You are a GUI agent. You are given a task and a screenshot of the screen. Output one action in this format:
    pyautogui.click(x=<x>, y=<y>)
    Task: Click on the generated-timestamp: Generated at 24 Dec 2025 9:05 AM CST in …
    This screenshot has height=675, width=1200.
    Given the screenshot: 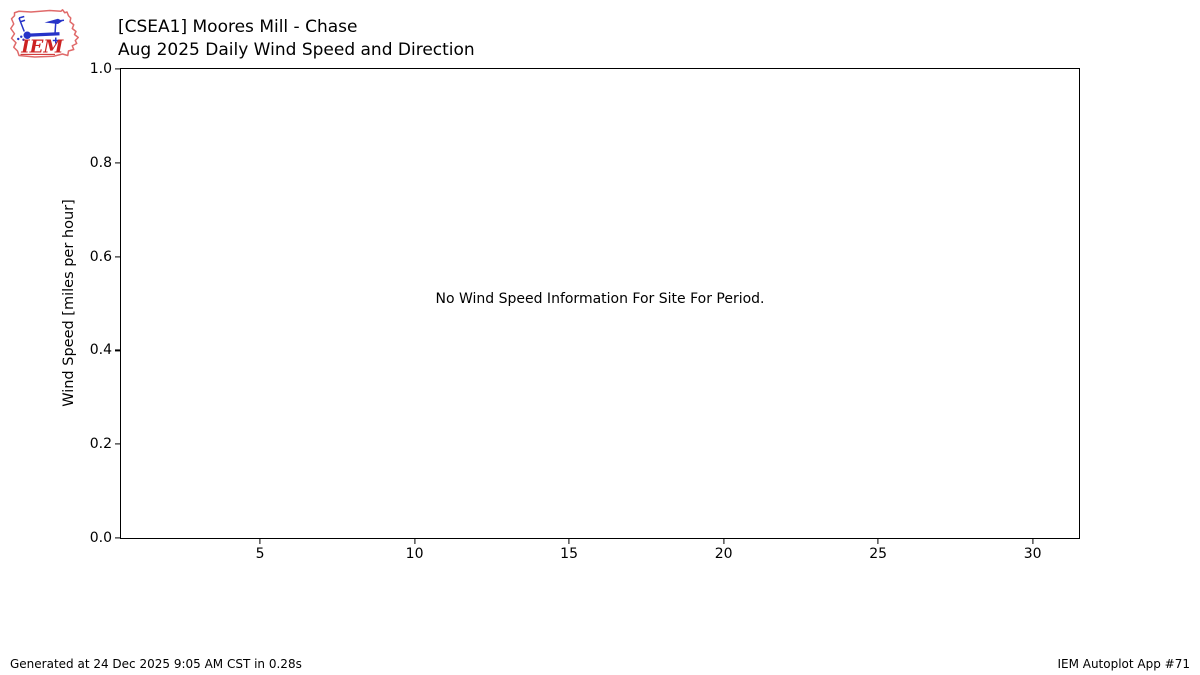 What is the action you would take?
    pyautogui.click(x=156, y=664)
    